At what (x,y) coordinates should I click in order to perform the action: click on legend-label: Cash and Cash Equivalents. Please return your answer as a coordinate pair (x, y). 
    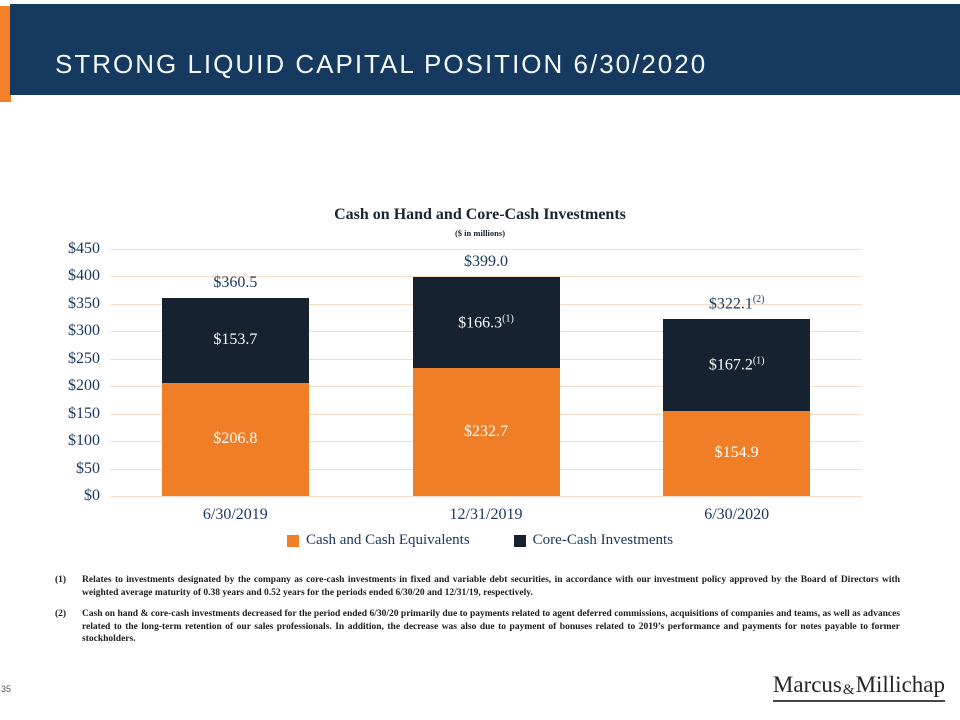
    Looking at the image, I should click on (387, 540).